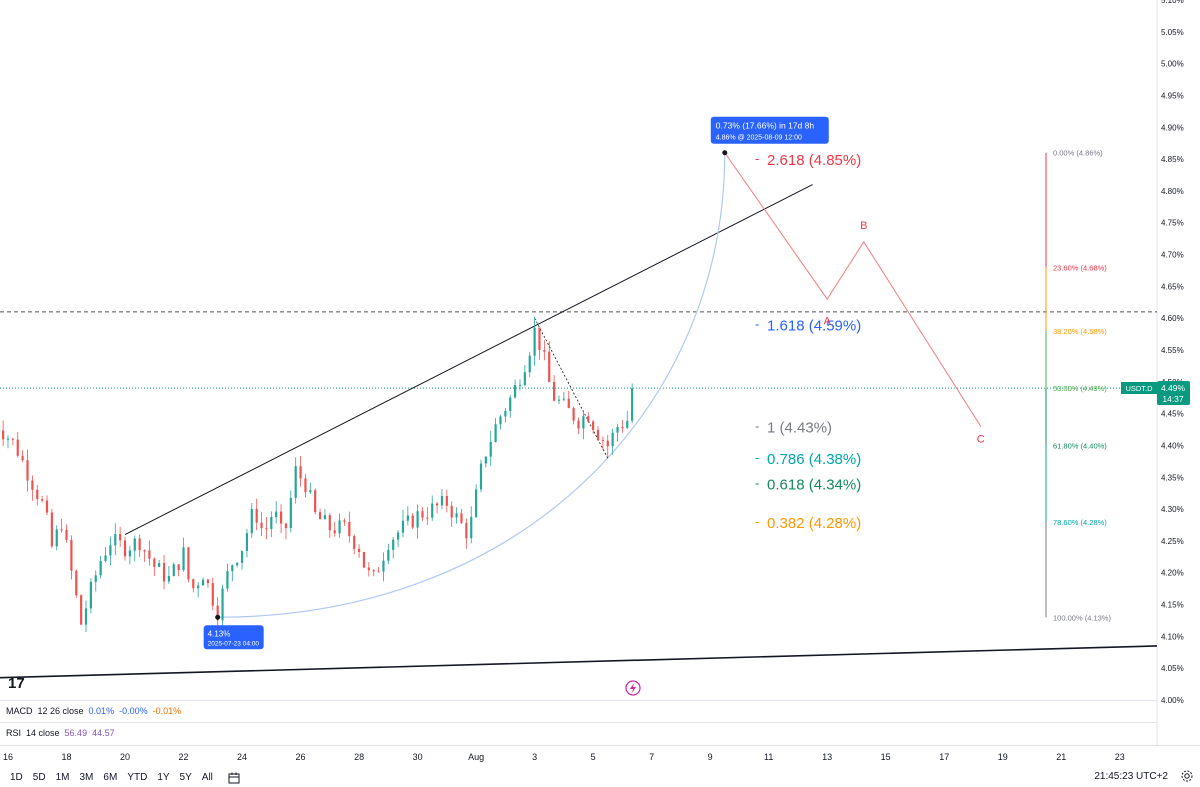  I want to click on timeframe-ytd: YTD, so click(137, 777).